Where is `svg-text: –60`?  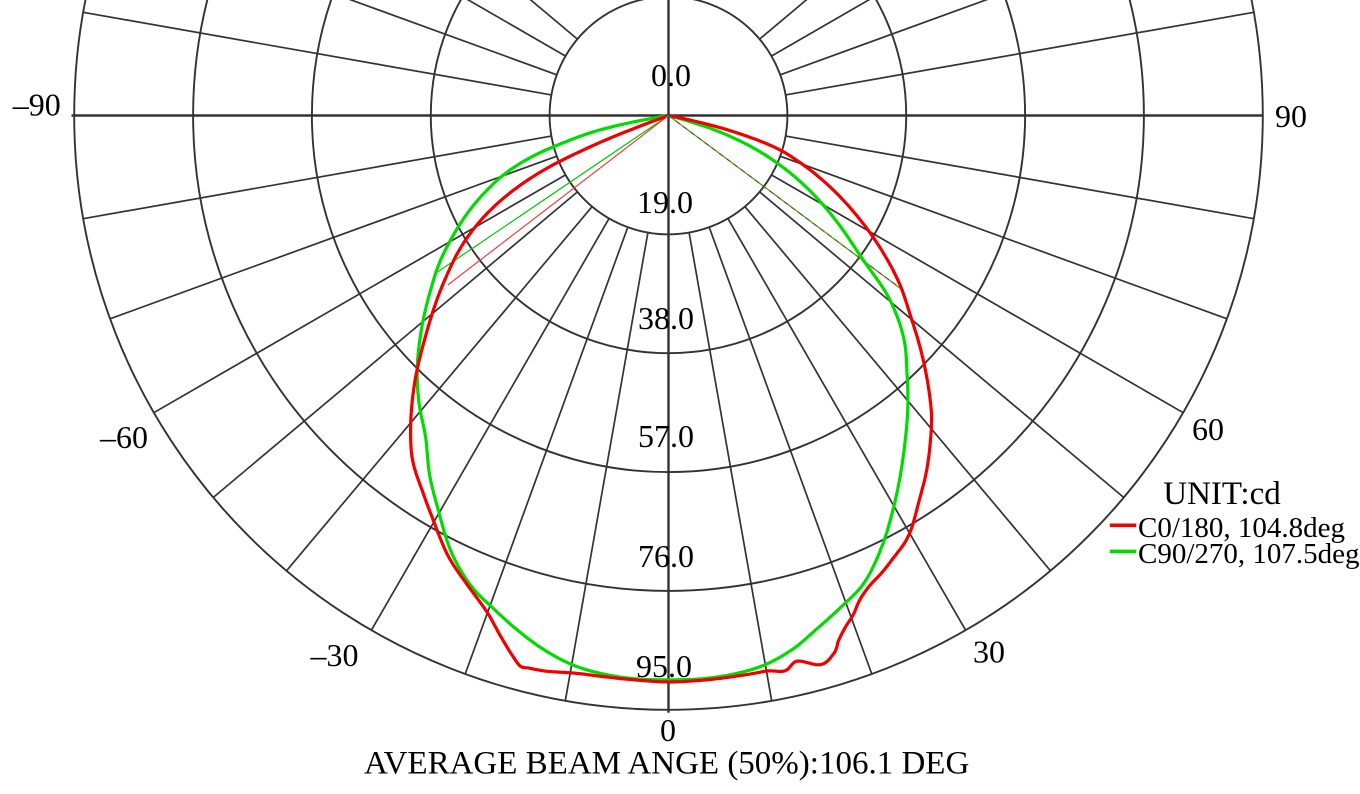
svg-text: –60 is located at coordinates (123, 437).